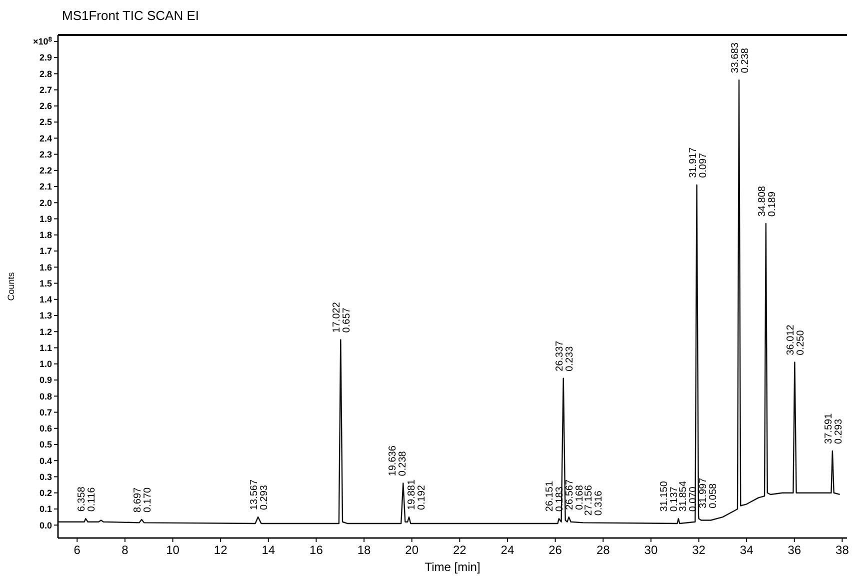  I want to click on y-tick-label: 0.9, so click(45, 380).